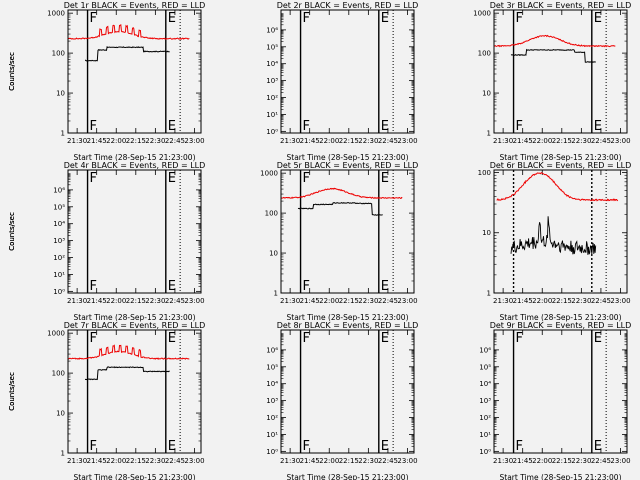  Describe the element at coordinates (348, 5) in the screenshot. I see `panel-title: Det 2r BLACK = Events, RED = LLD` at that location.